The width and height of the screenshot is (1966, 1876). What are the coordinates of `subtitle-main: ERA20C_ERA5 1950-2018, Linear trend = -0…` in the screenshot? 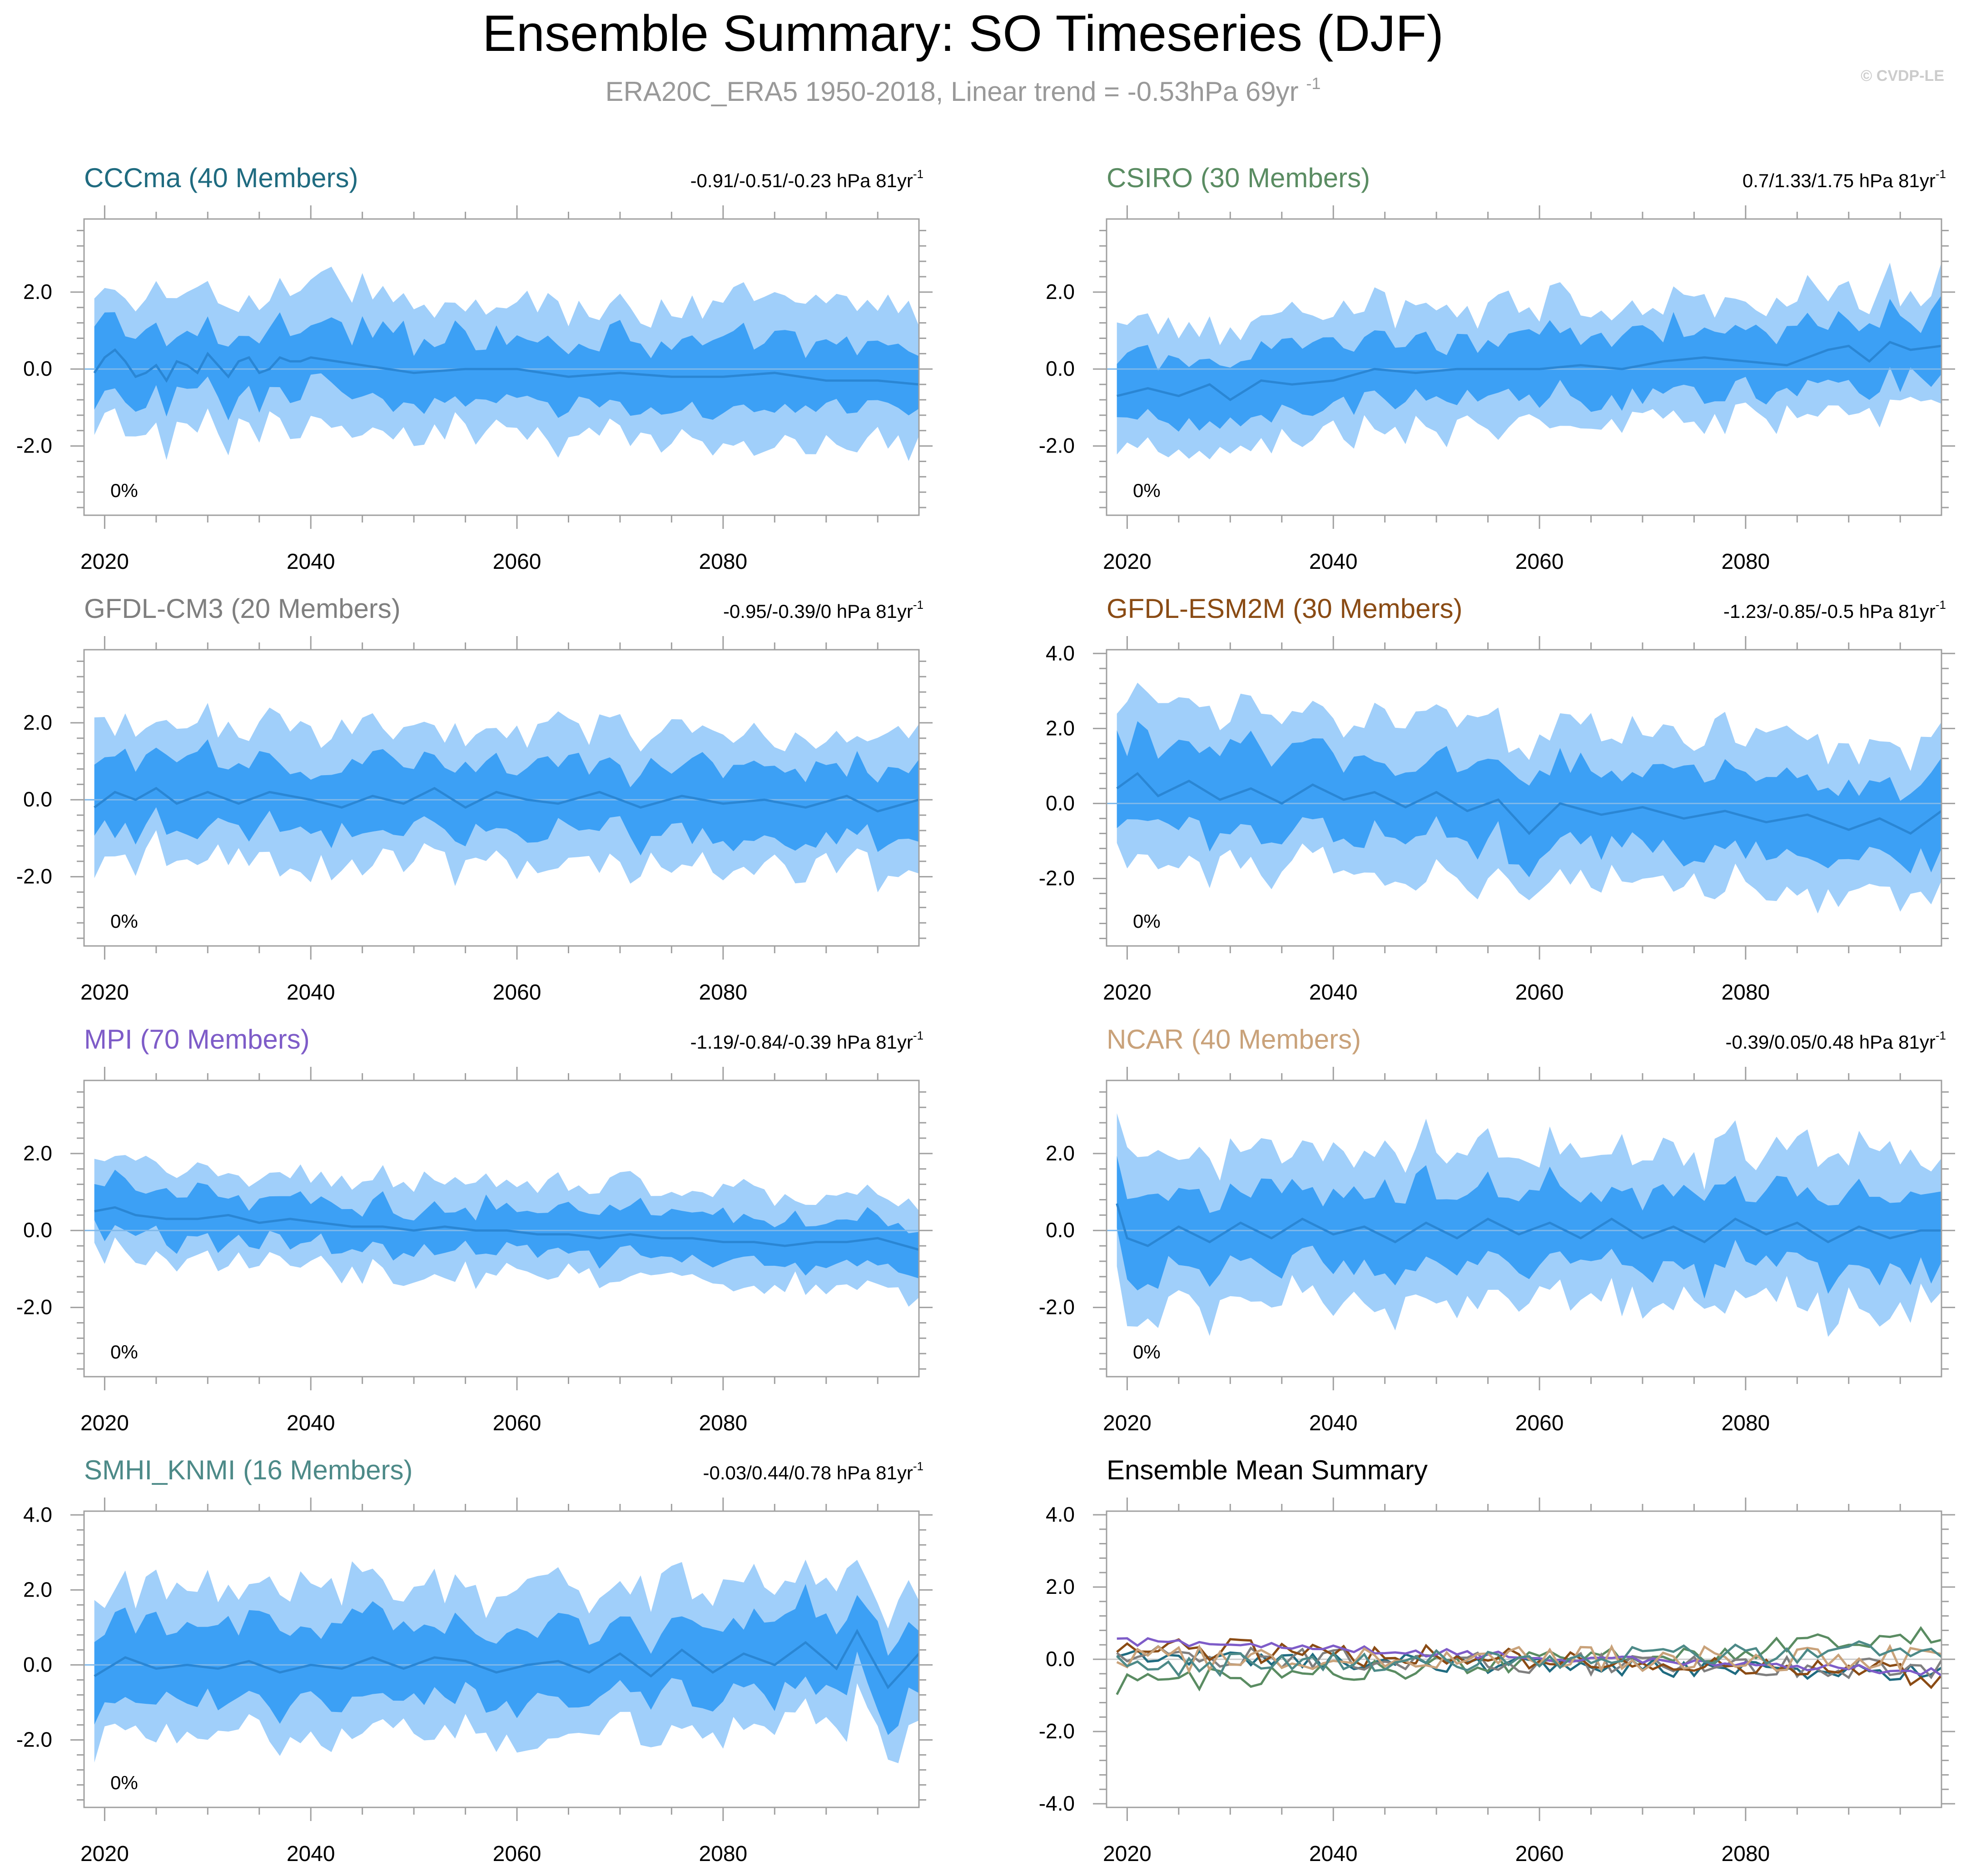 It's located at (953, 92).